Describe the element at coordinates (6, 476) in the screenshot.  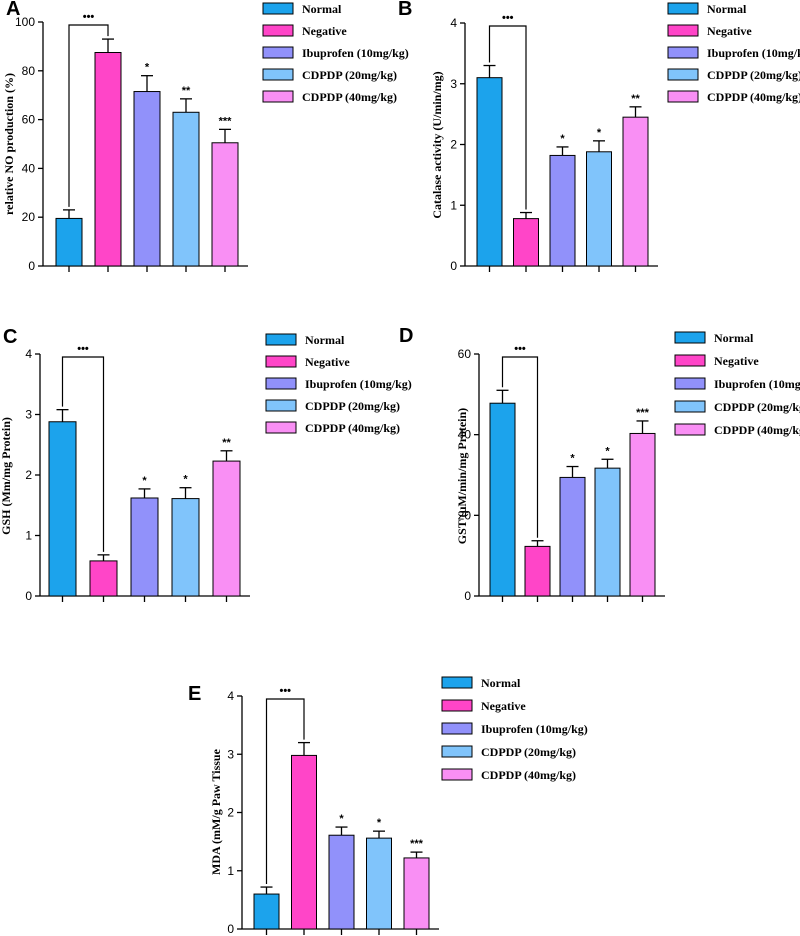
I see `y-axis-label: GSH (Mm/mg Protein)` at that location.